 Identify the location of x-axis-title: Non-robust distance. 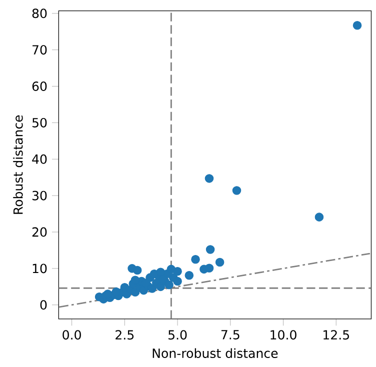
(215, 353).